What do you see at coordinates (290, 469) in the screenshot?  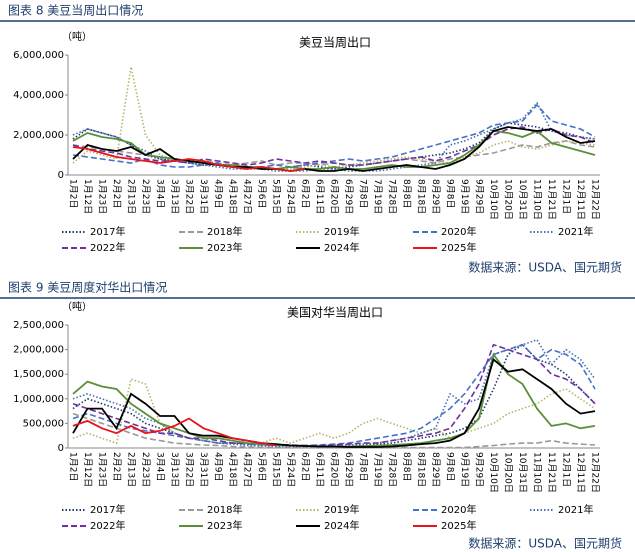 I see `x-tick-label: 5月24日` at bounding box center [290, 469].